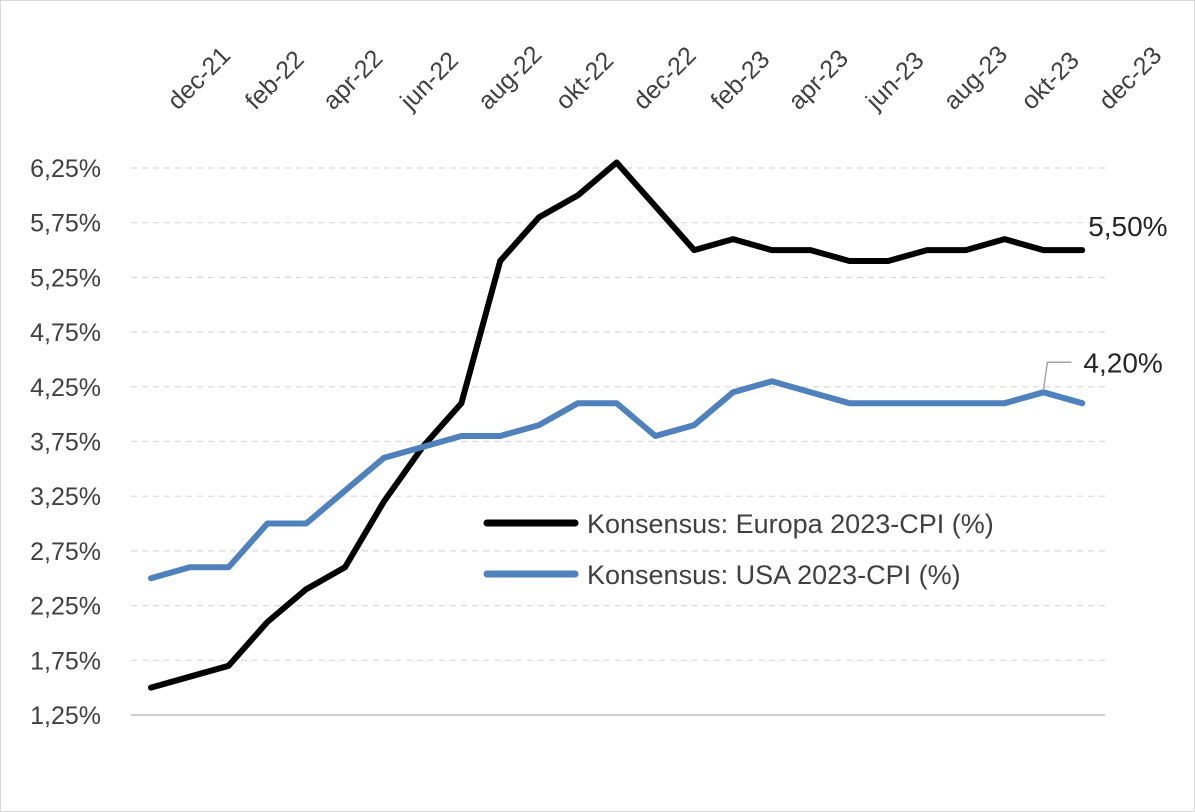 The image size is (1195, 812). I want to click on x-tick-label: dec-23, so click(1130, 78).